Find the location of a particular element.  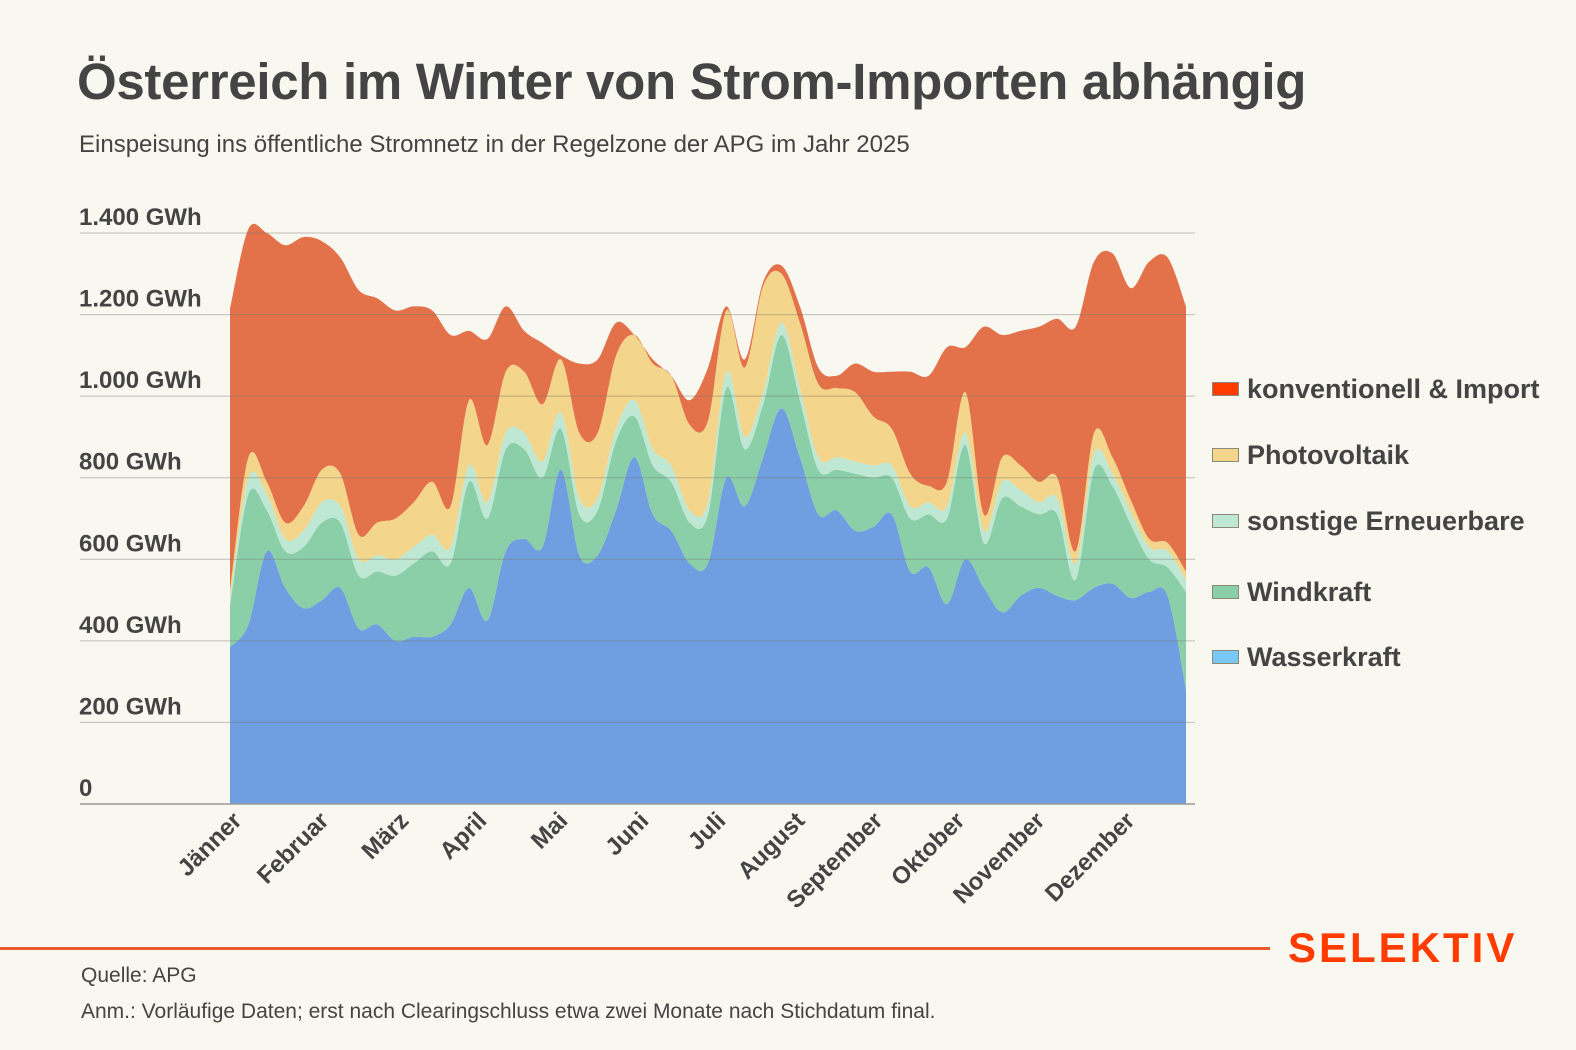

x-tick-label: Juli is located at coordinates (707, 831).